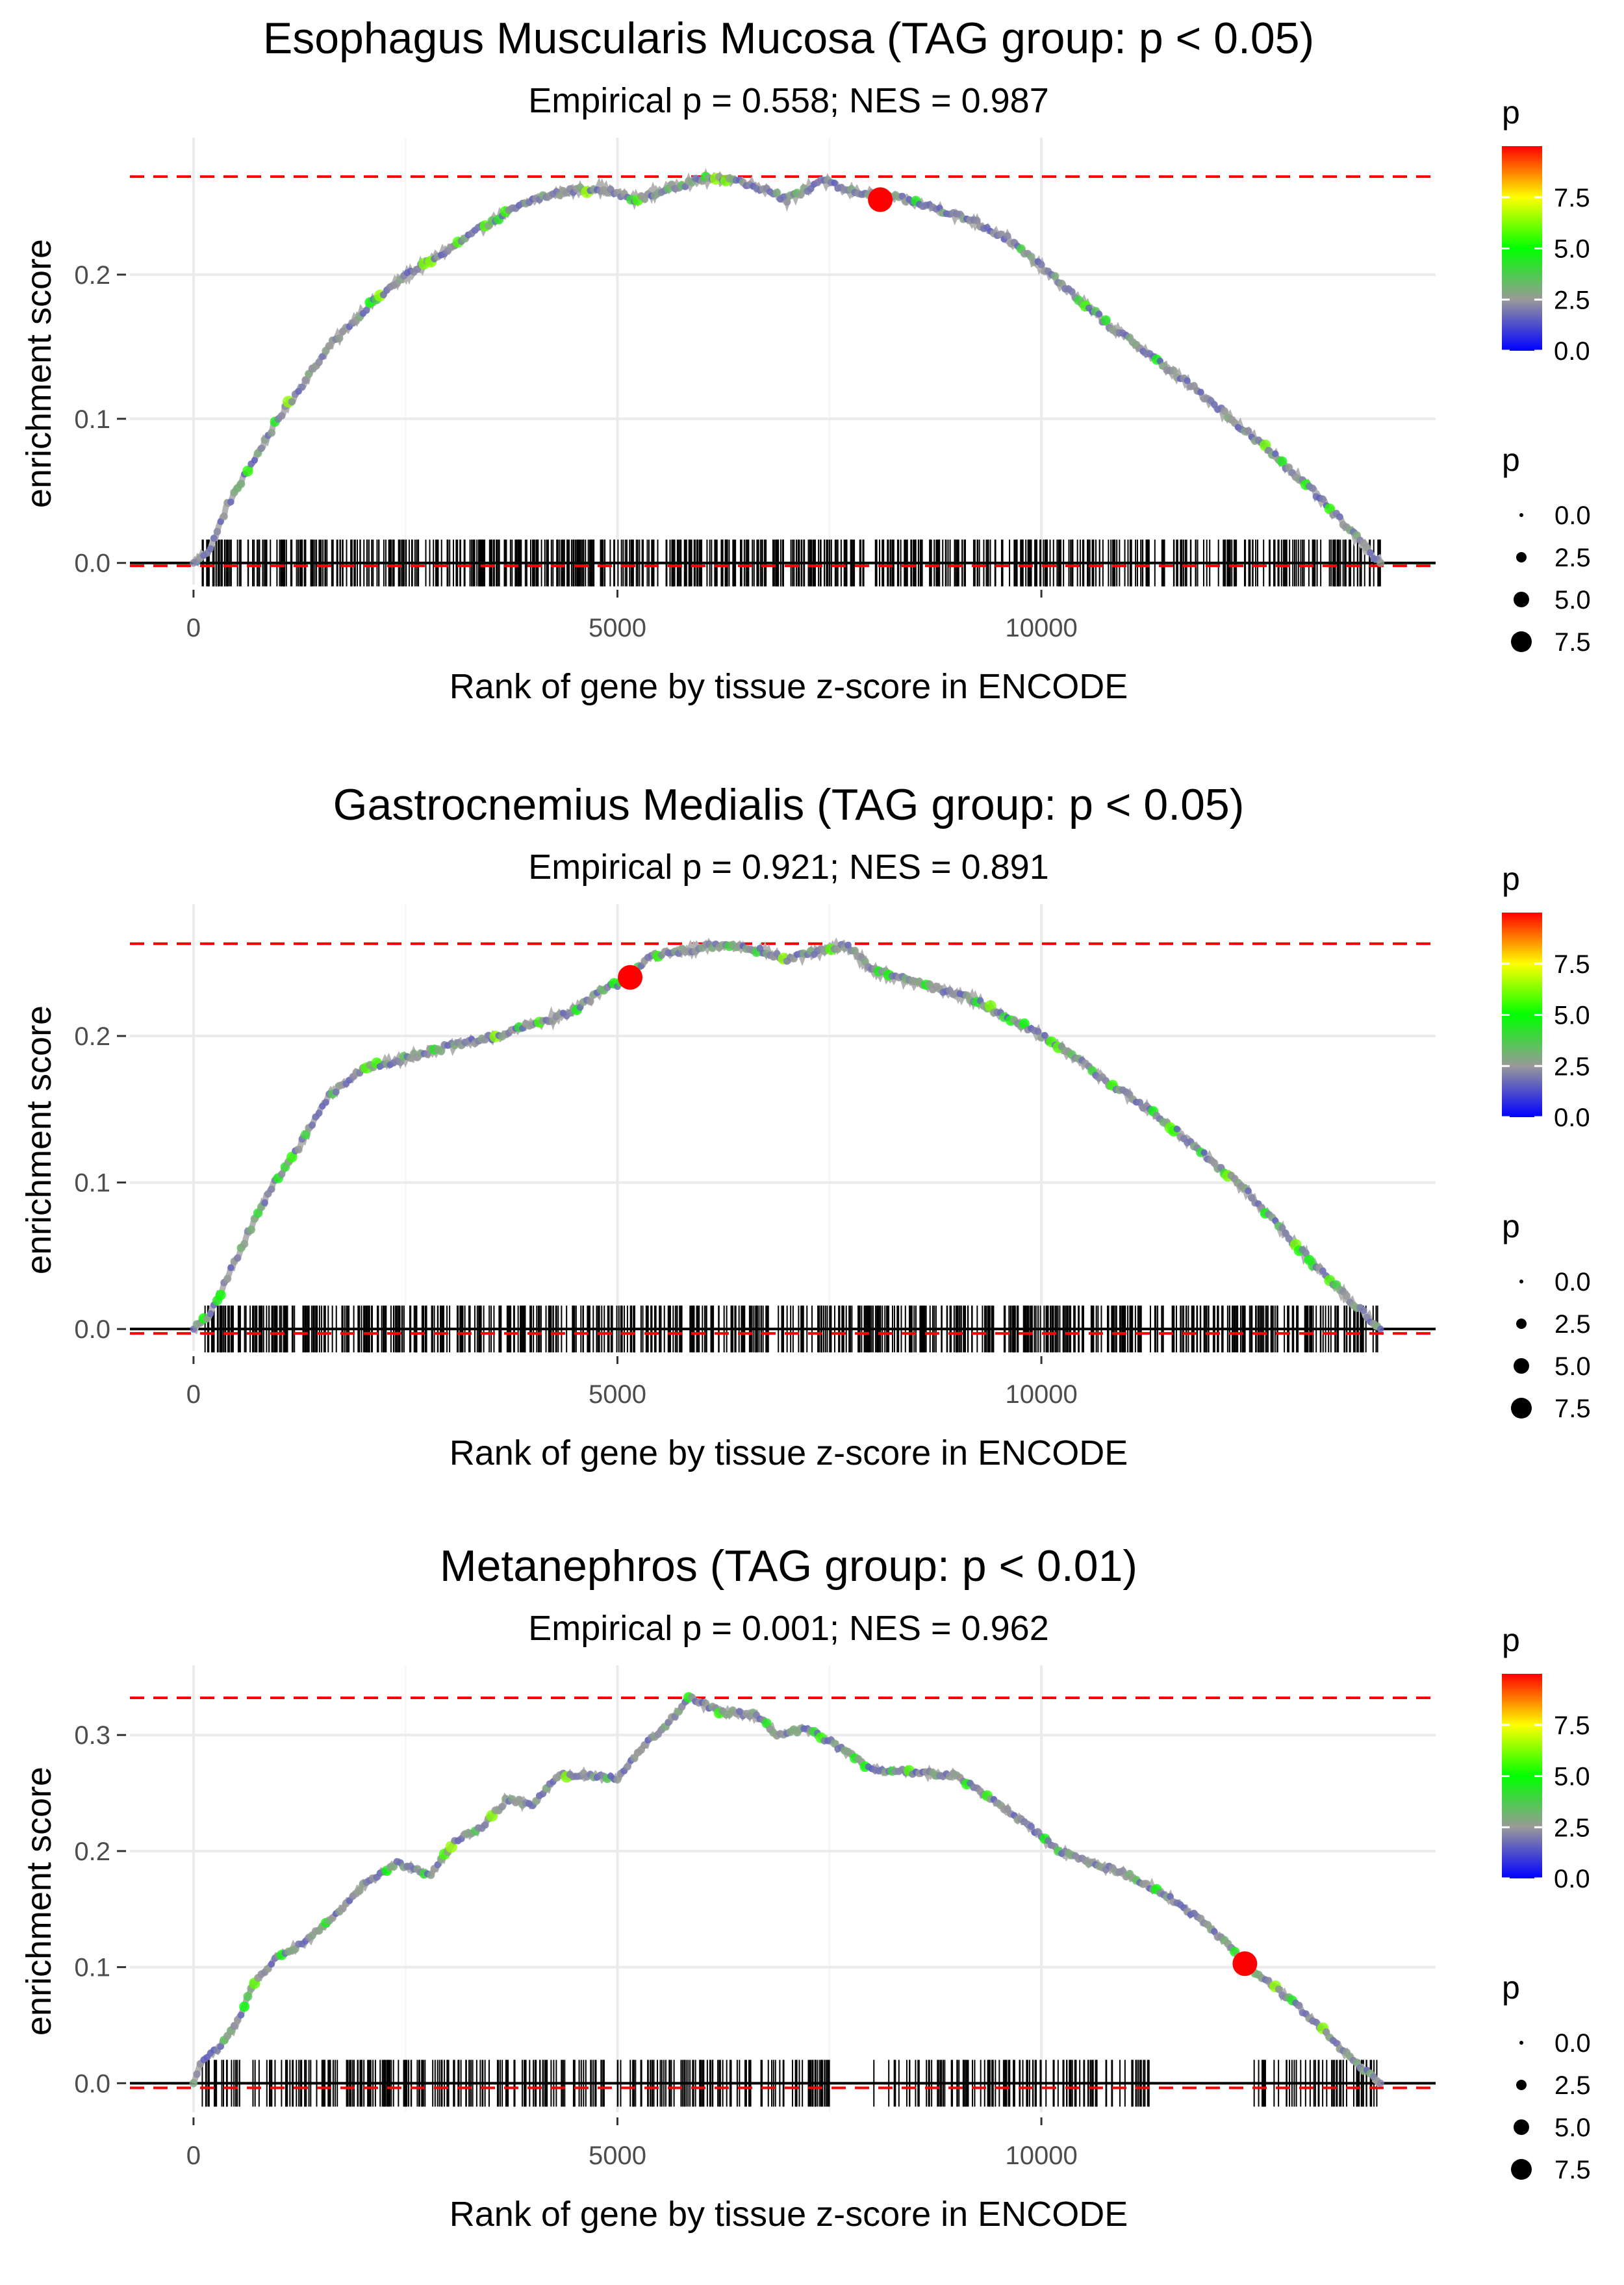 The height and width of the screenshot is (2285, 1624). I want to click on x-tick-label: 0, so click(193, 1394).